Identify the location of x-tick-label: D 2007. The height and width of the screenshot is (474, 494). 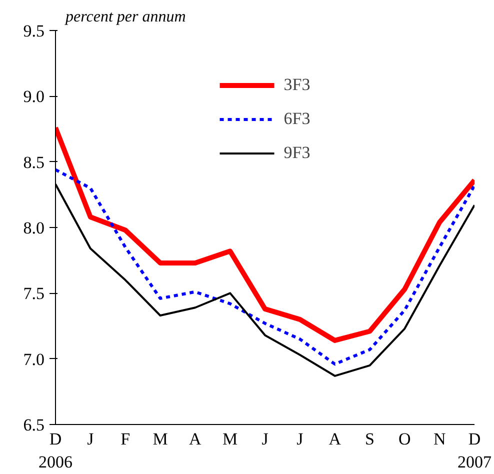
(475, 451).